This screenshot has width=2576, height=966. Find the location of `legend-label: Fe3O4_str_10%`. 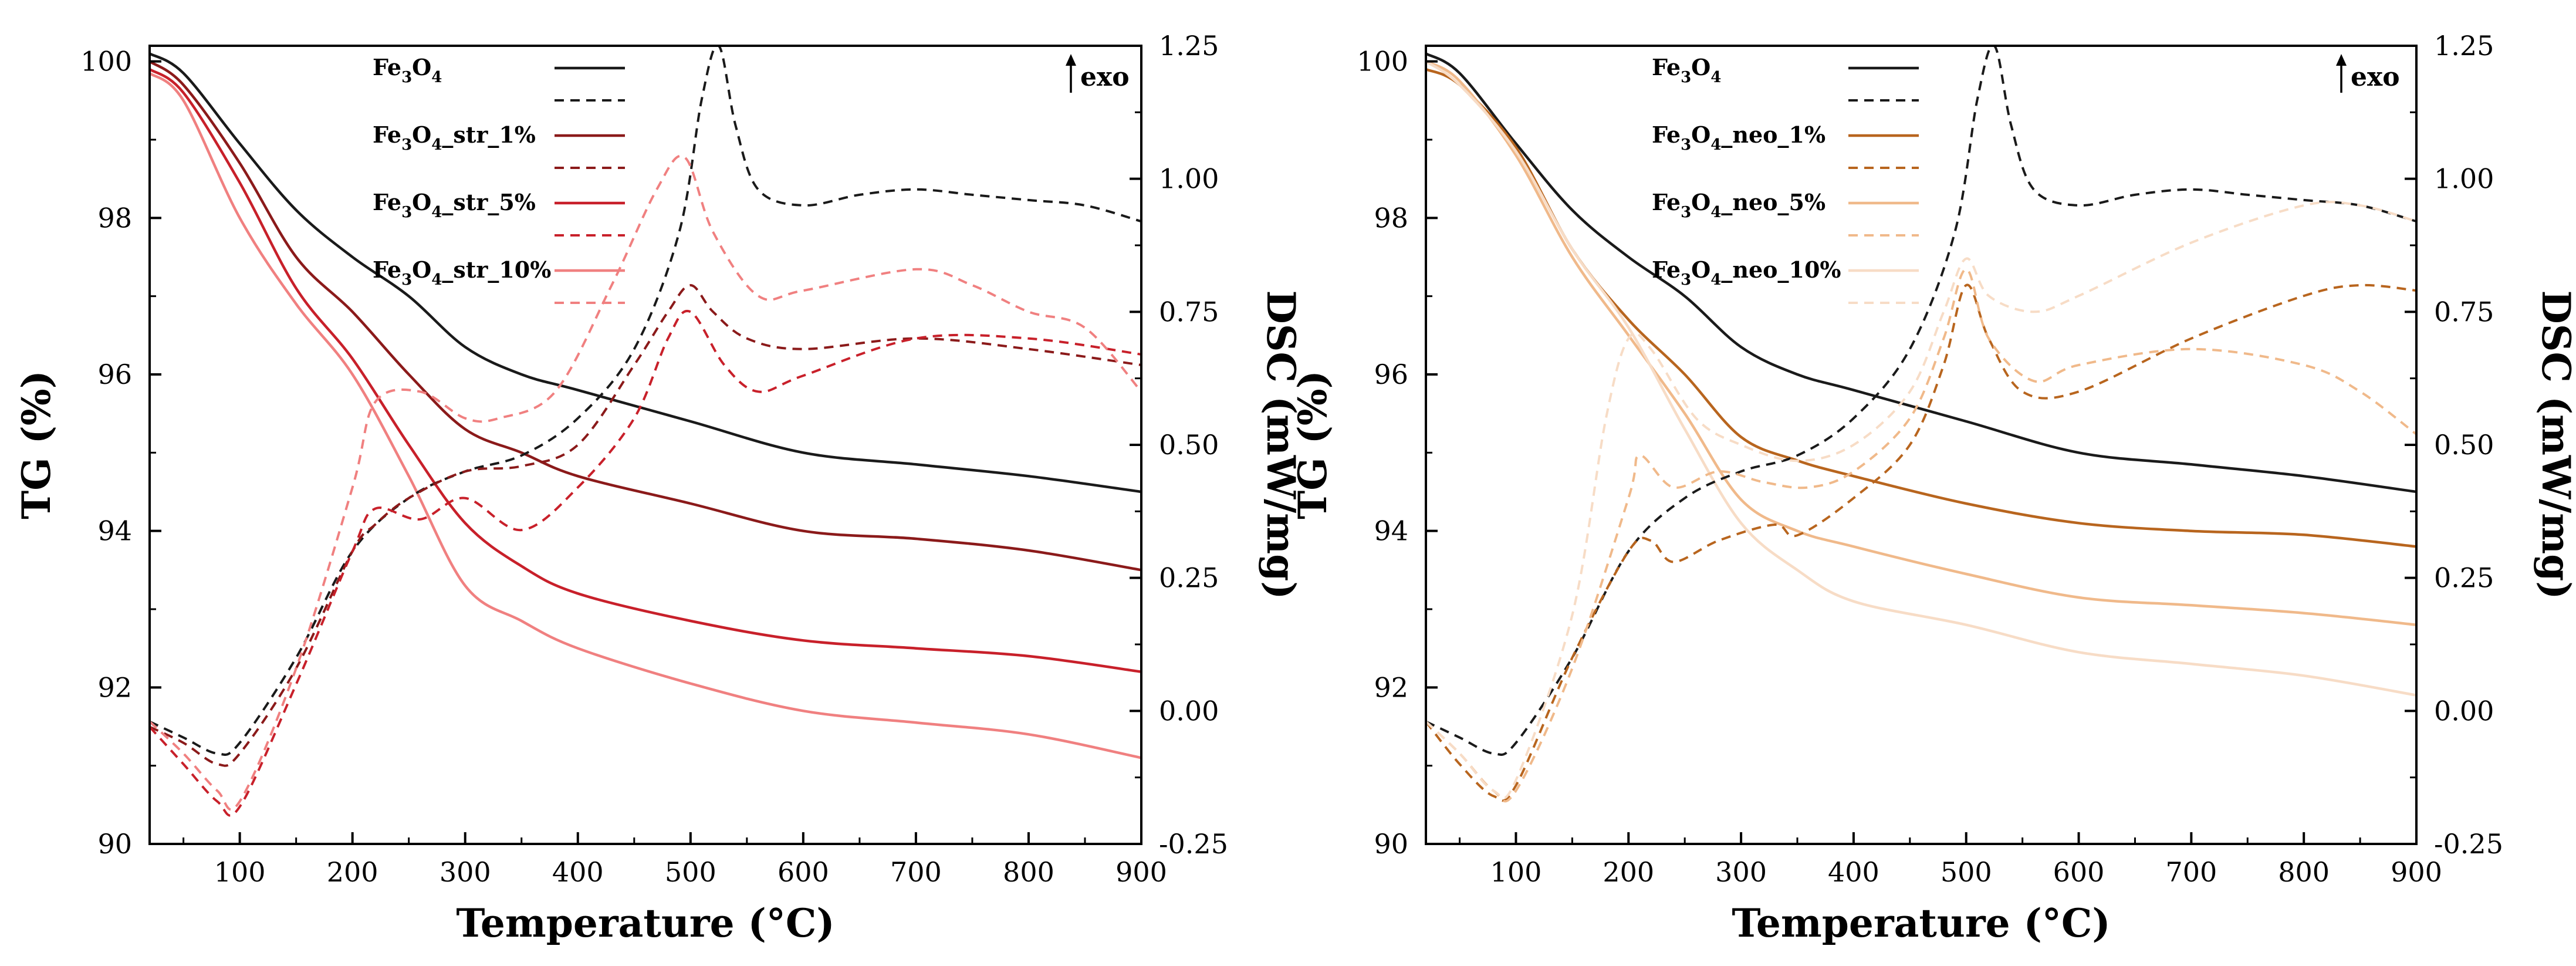

legend-label: Fe3O4_str_10% is located at coordinates (462, 272).